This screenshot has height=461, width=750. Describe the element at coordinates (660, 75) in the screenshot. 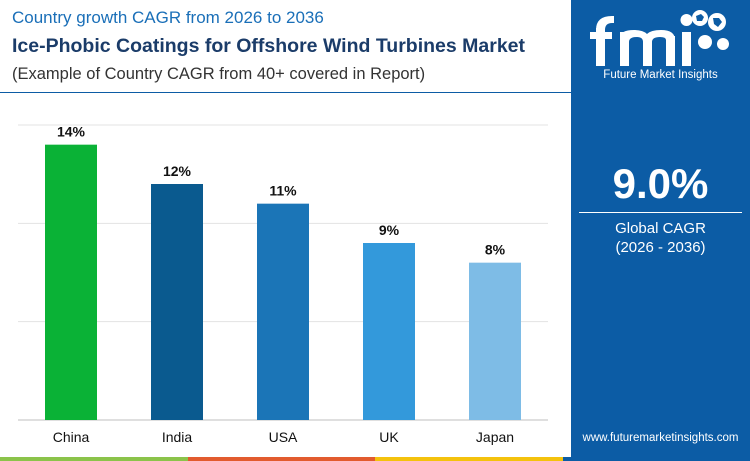

I see `logo-text: Future Market Insights` at that location.